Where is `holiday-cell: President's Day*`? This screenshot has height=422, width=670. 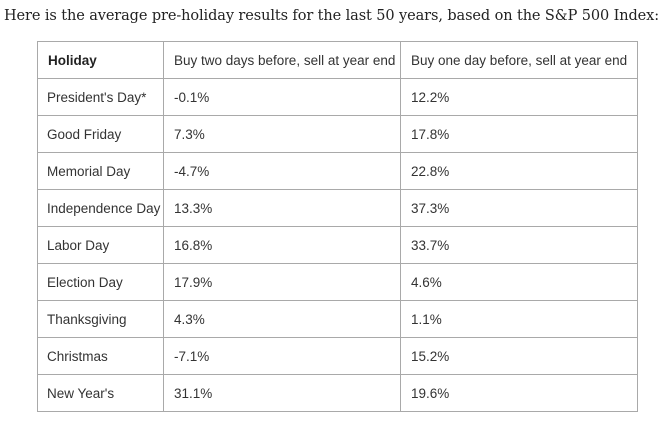
holiday-cell: President's Day* is located at coordinates (100, 97).